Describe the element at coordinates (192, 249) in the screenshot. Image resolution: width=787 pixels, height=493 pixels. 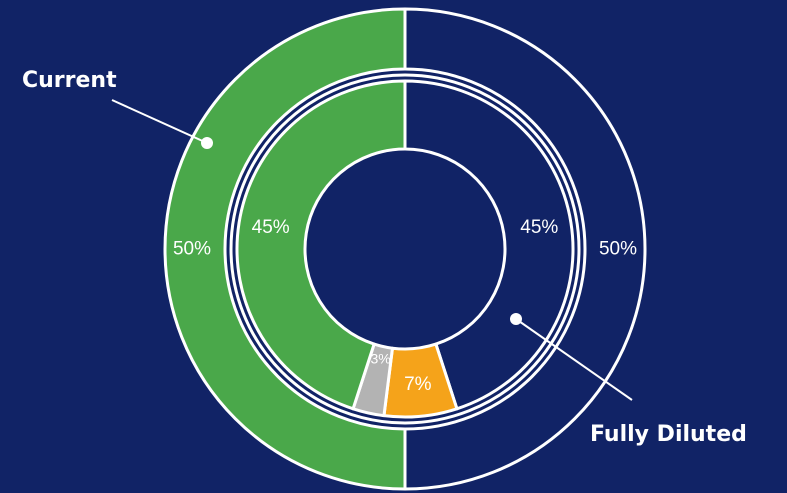
I see `current-slice-1-label: 50%` at that location.